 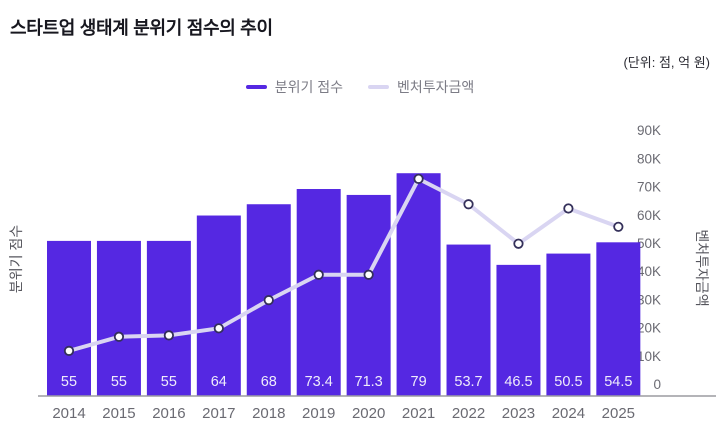 What do you see at coordinates (368, 274) in the screenshot?
I see `line-point-2020` at bounding box center [368, 274].